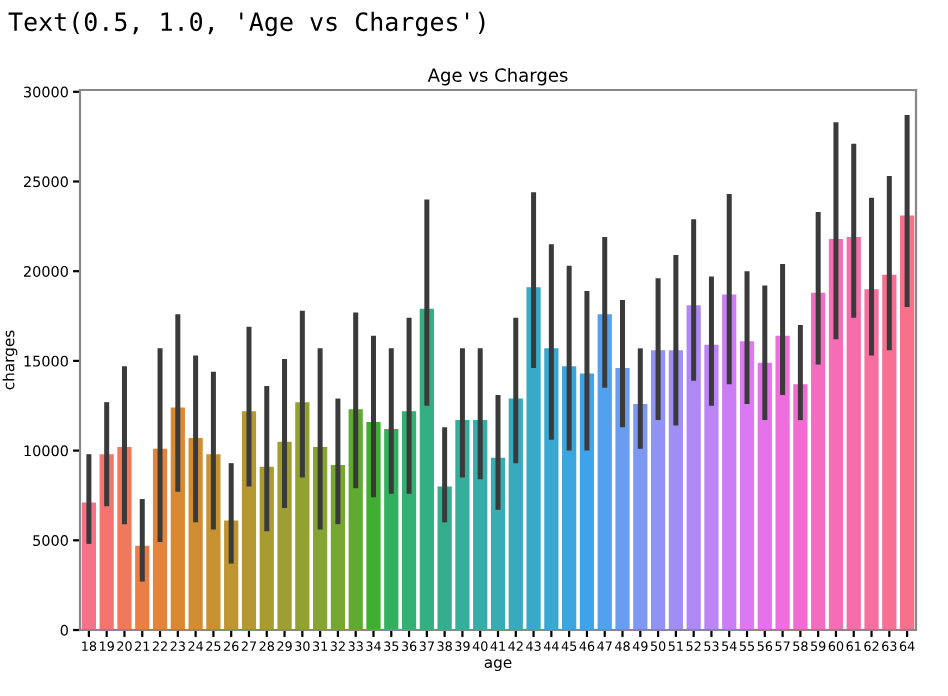 The image size is (948, 696). I want to click on text: Text(0.5, 1.0, 'Age vs Charges'), so click(246, 24).